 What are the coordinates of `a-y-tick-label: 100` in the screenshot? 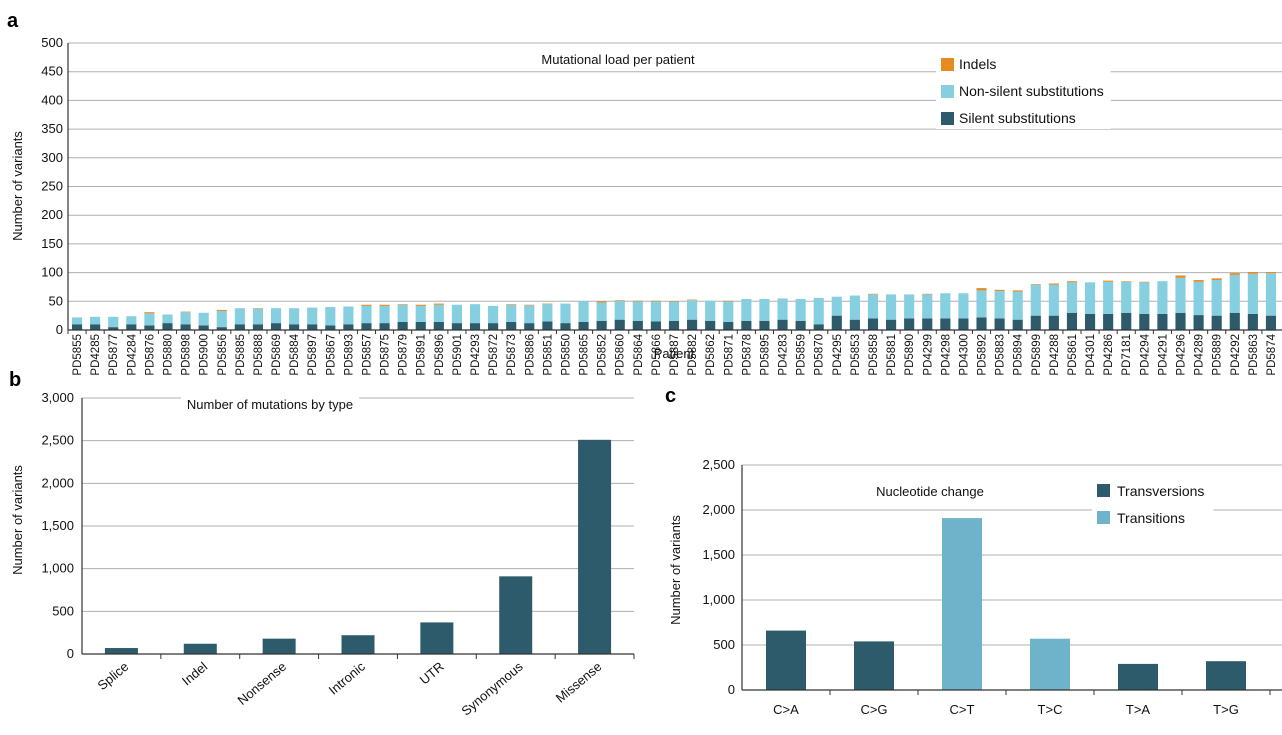 It's located at (52, 272).